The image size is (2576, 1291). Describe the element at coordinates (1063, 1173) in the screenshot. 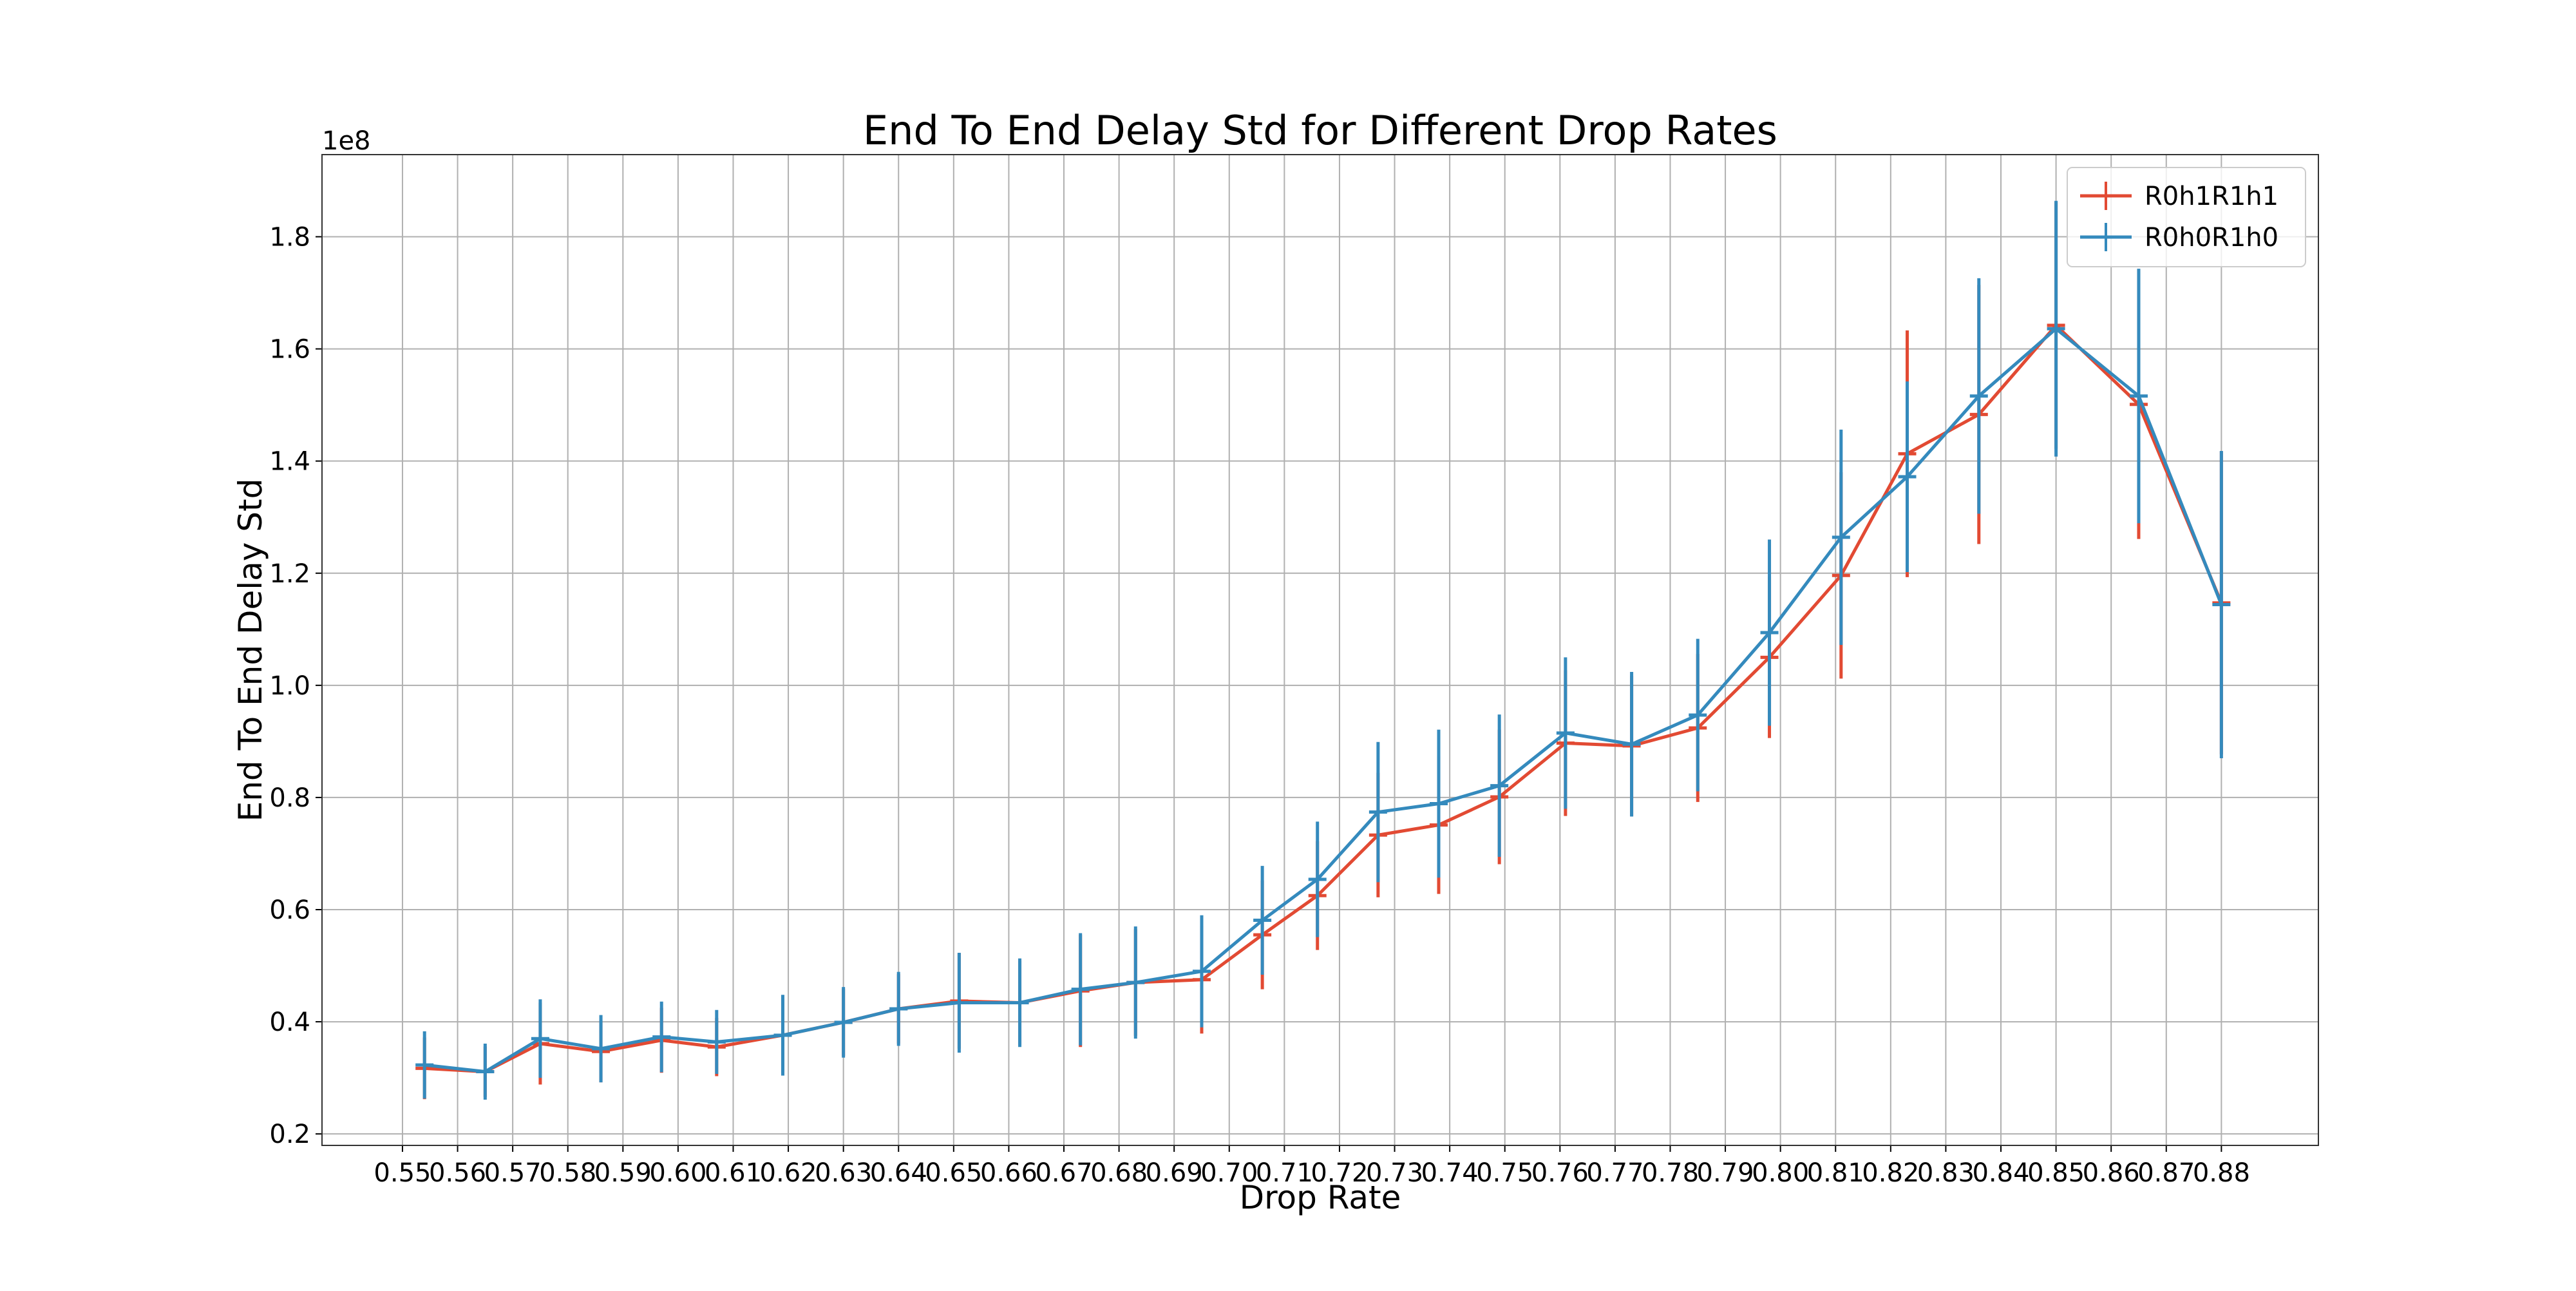

I see `x-tick-label: 0.67` at that location.